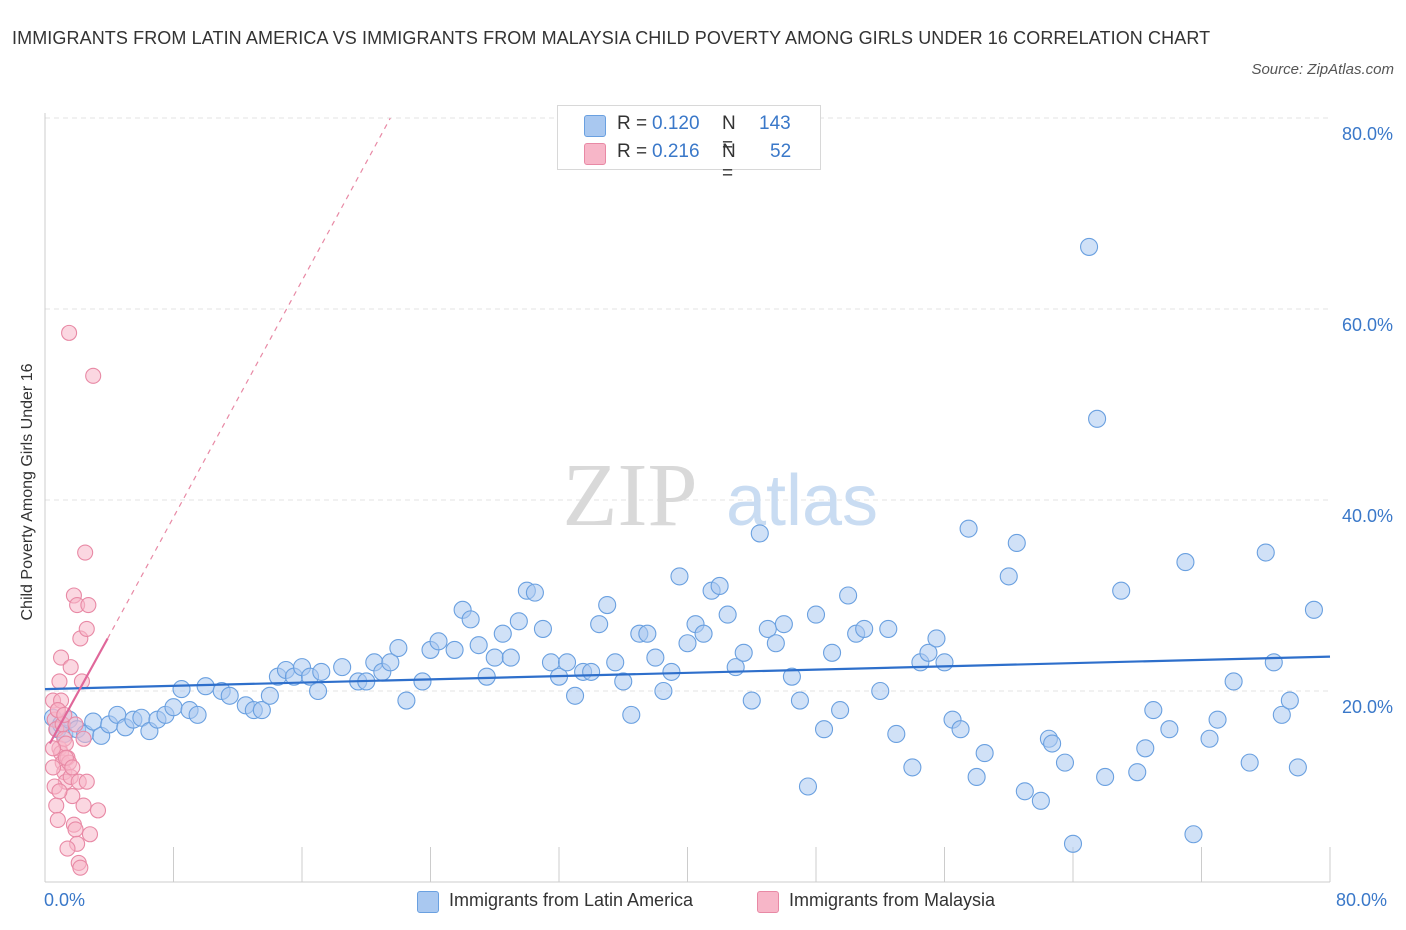 The width and height of the screenshot is (1406, 930). I want to click on legend-r-value: 0.120, so click(676, 123).